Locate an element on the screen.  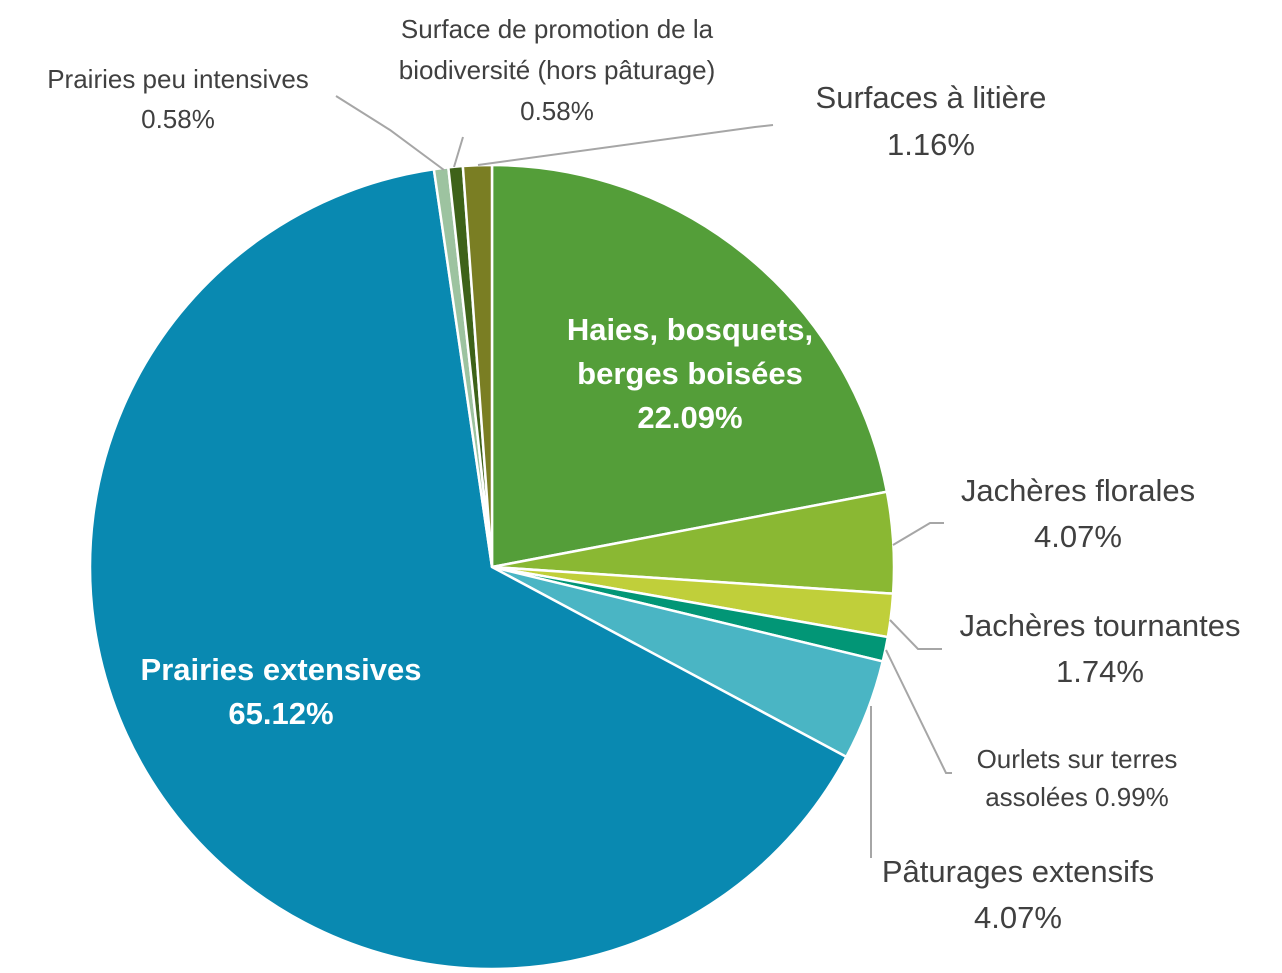
slice-label-1: Haies, bosquets, berges boisées 22.09% is located at coordinates (690, 373).